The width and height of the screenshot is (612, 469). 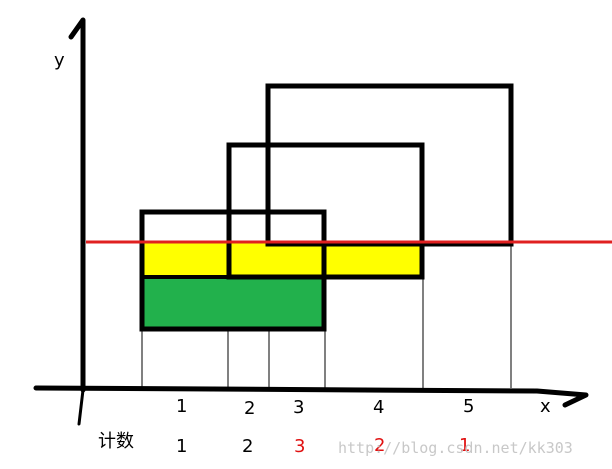 What do you see at coordinates (464, 445) in the screenshot?
I see `count-value-5: 1` at bounding box center [464, 445].